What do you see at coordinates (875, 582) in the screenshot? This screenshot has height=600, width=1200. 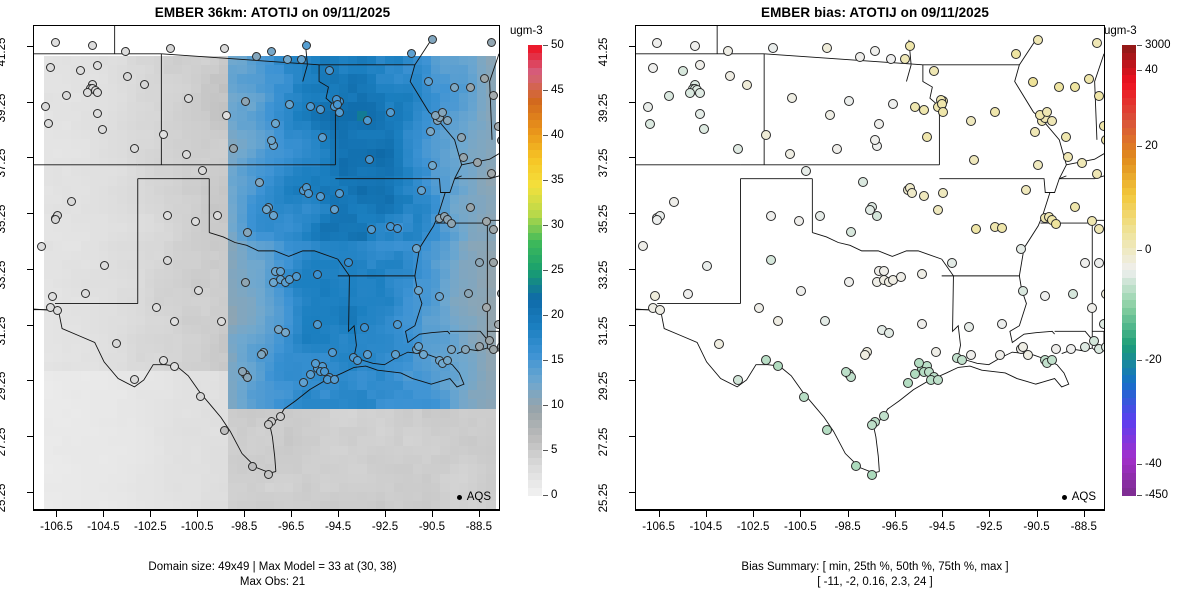 I see `caption-bias-line2: [ -11, -2, 0.16, 2.3, 24 ]` at bounding box center [875, 582].